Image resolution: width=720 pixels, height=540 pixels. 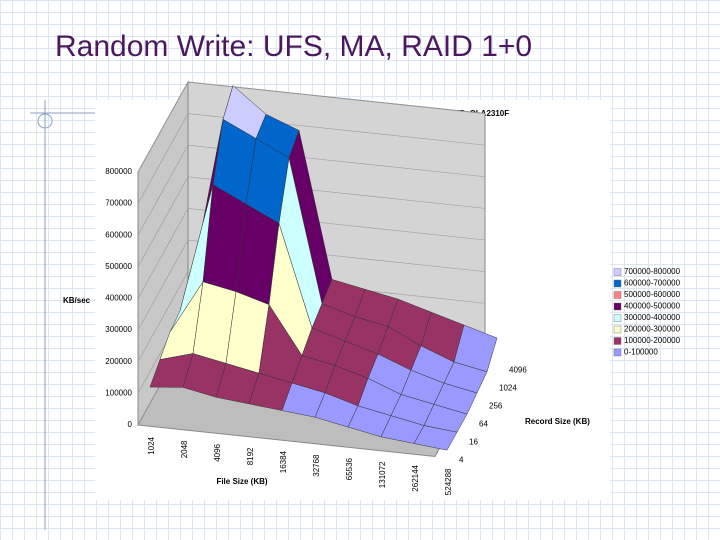 What do you see at coordinates (250, 456) in the screenshot?
I see `x-tick-label: 8192` at bounding box center [250, 456].